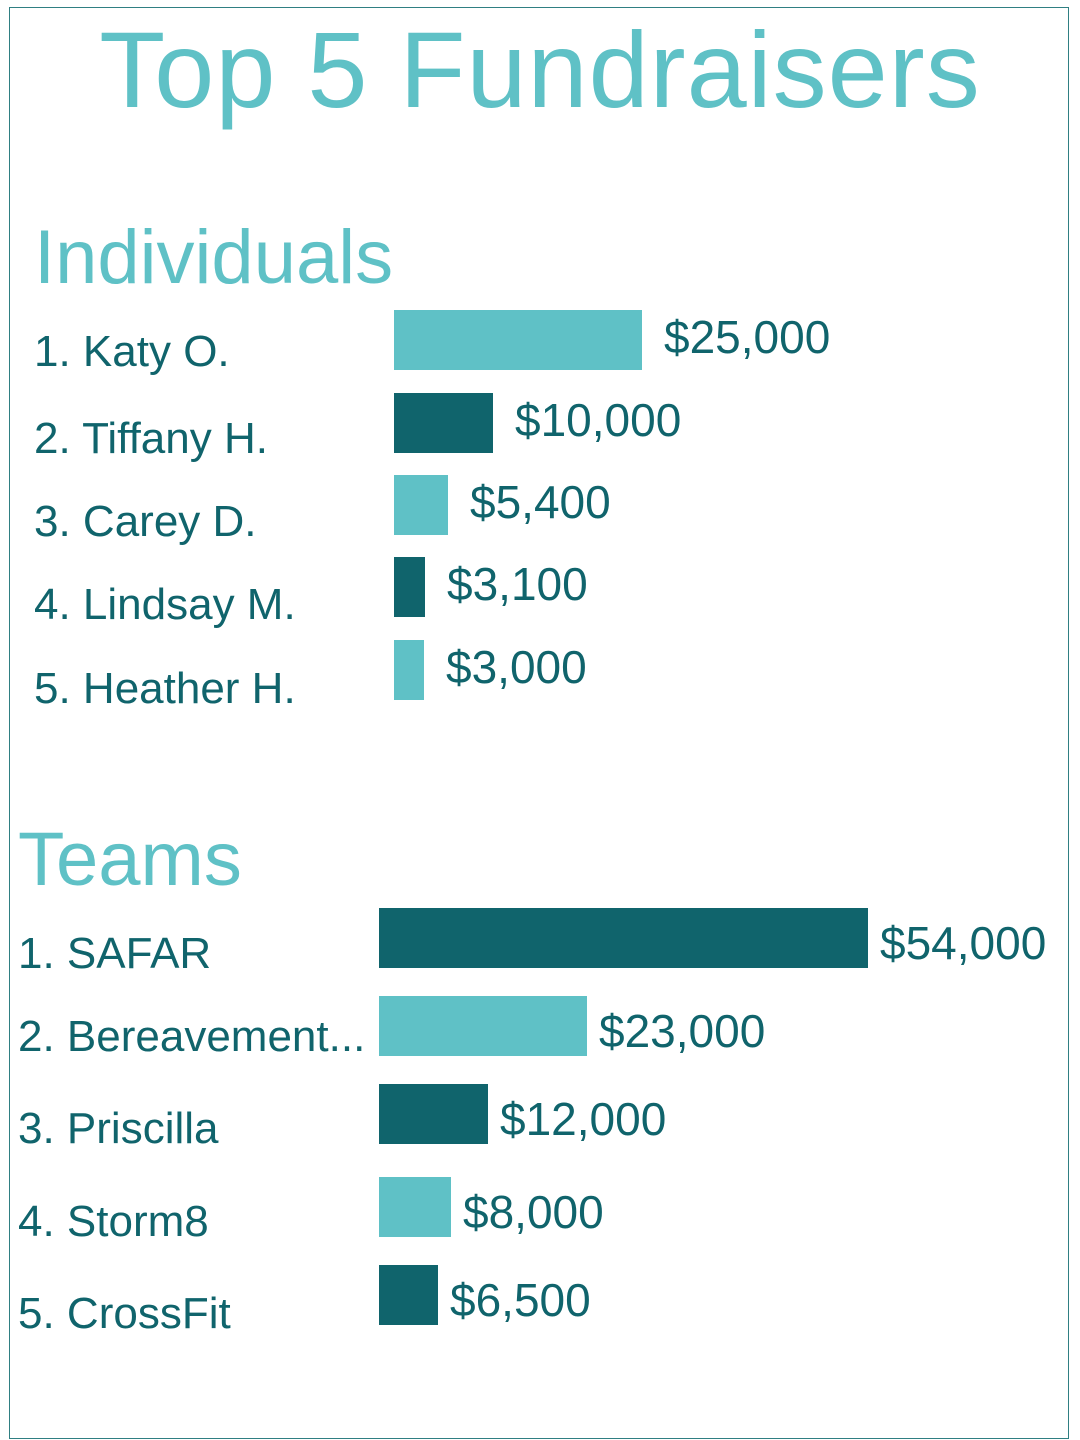  I want to click on individual-value-4: $3,100, so click(517, 584).